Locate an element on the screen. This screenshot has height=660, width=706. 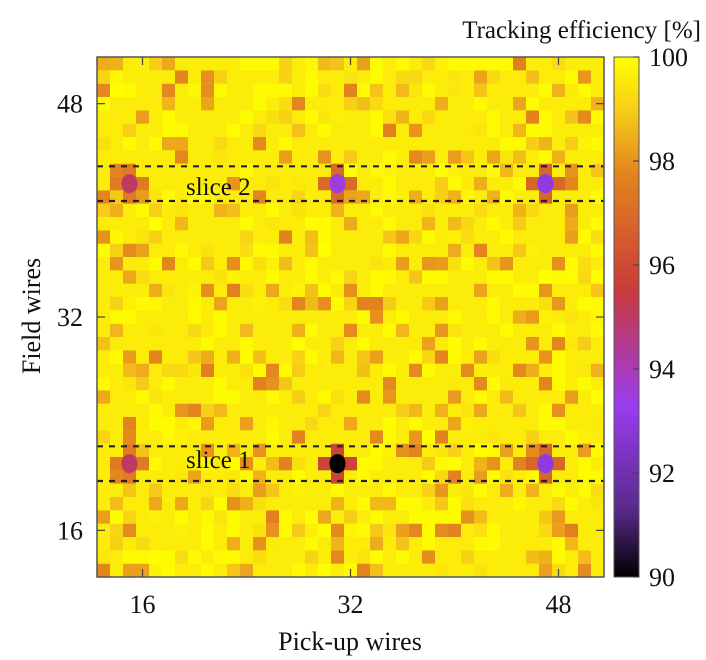
hotspot-mark is located at coordinates (337, 464).